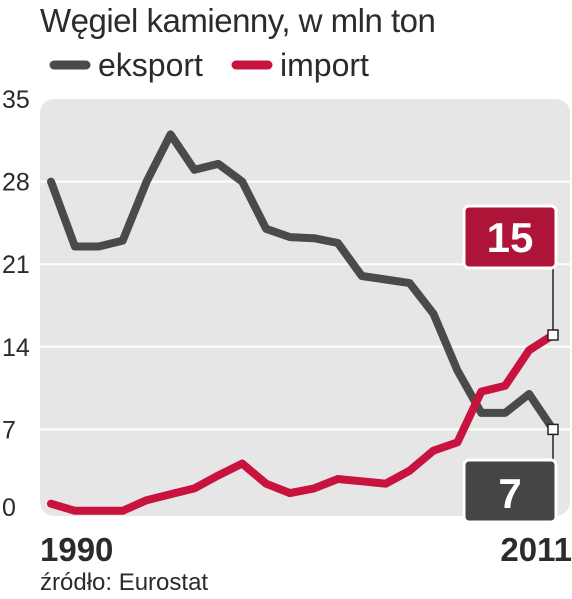 Image resolution: width=572 pixels, height=599 pixels. I want to click on y-tick-label-21: 21, so click(16, 265).